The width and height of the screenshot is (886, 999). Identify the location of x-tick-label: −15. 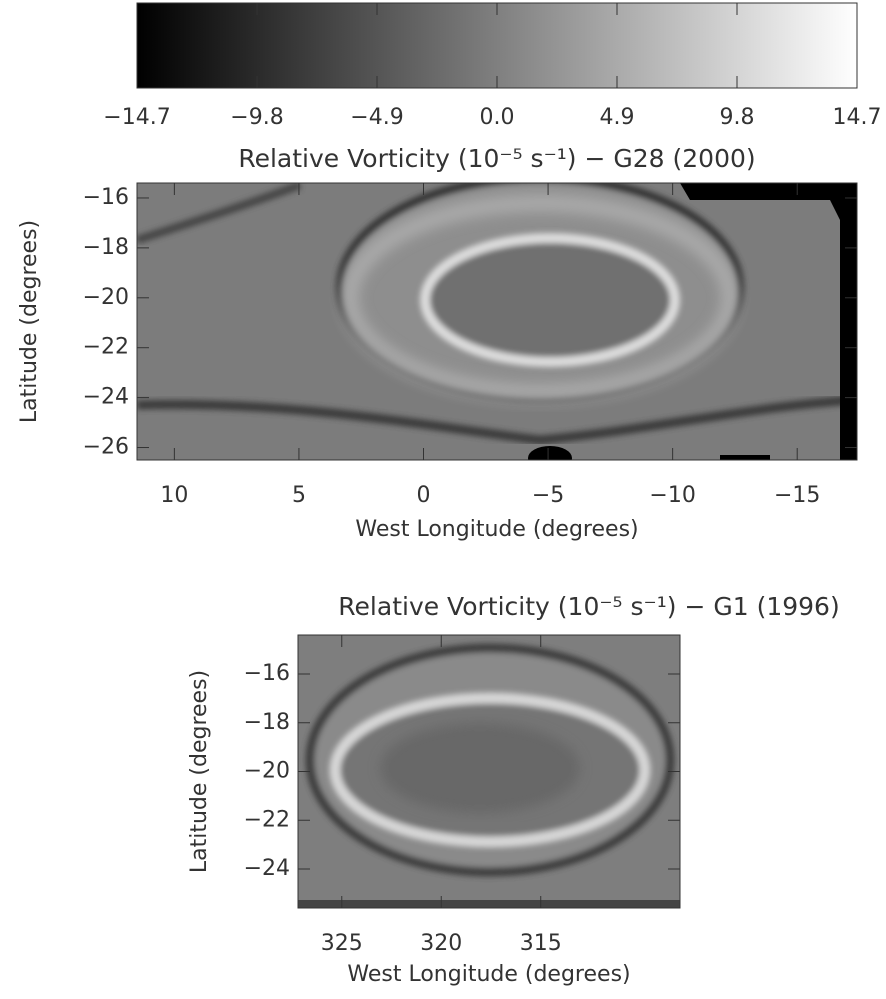
(797, 495).